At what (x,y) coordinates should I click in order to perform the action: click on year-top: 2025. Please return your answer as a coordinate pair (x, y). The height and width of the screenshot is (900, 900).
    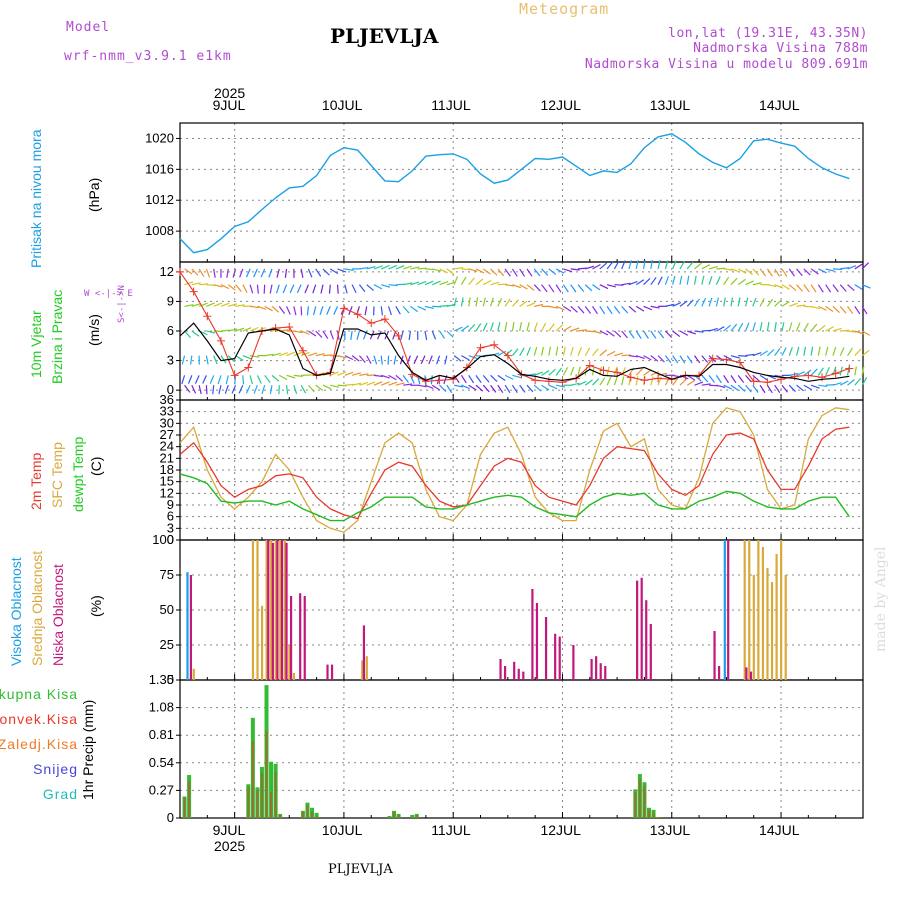
    Looking at the image, I should click on (230, 93).